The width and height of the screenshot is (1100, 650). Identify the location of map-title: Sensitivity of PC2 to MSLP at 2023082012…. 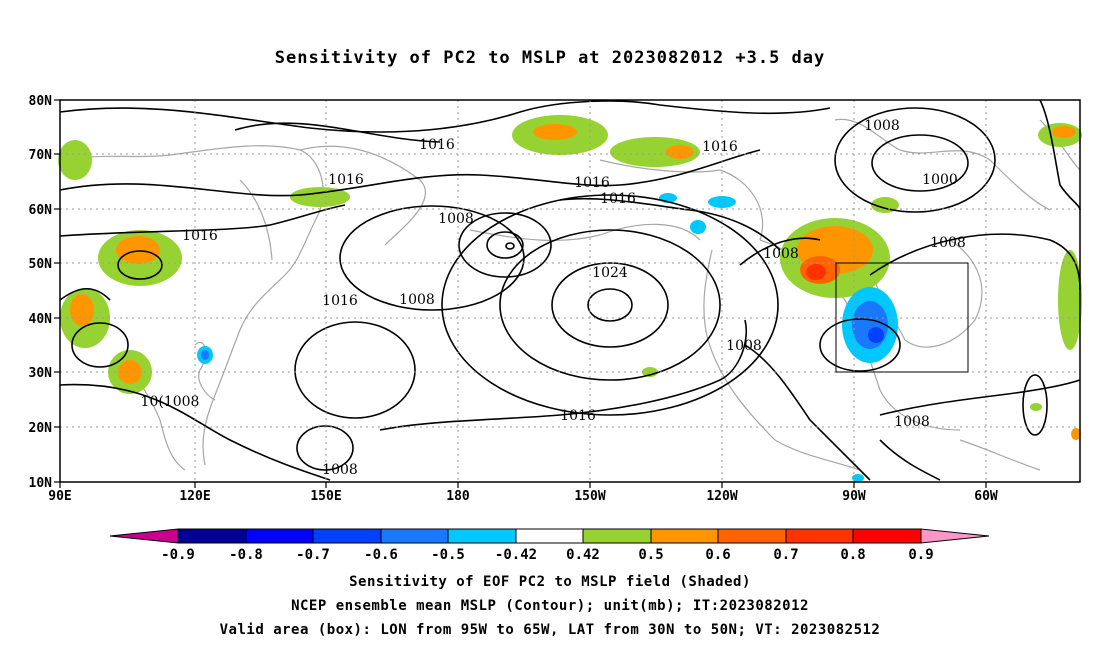
(550, 58).